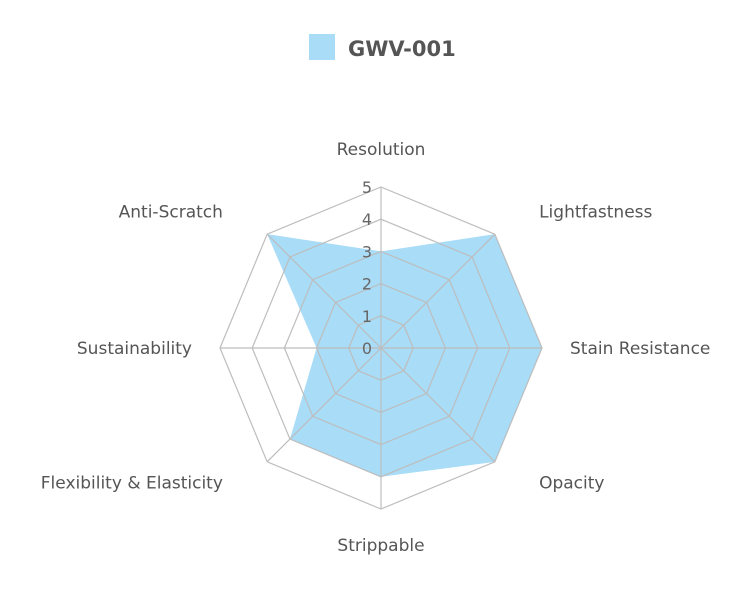 This screenshot has height=591, width=750. What do you see at coordinates (367, 284) in the screenshot?
I see `tick-label: 2` at bounding box center [367, 284].